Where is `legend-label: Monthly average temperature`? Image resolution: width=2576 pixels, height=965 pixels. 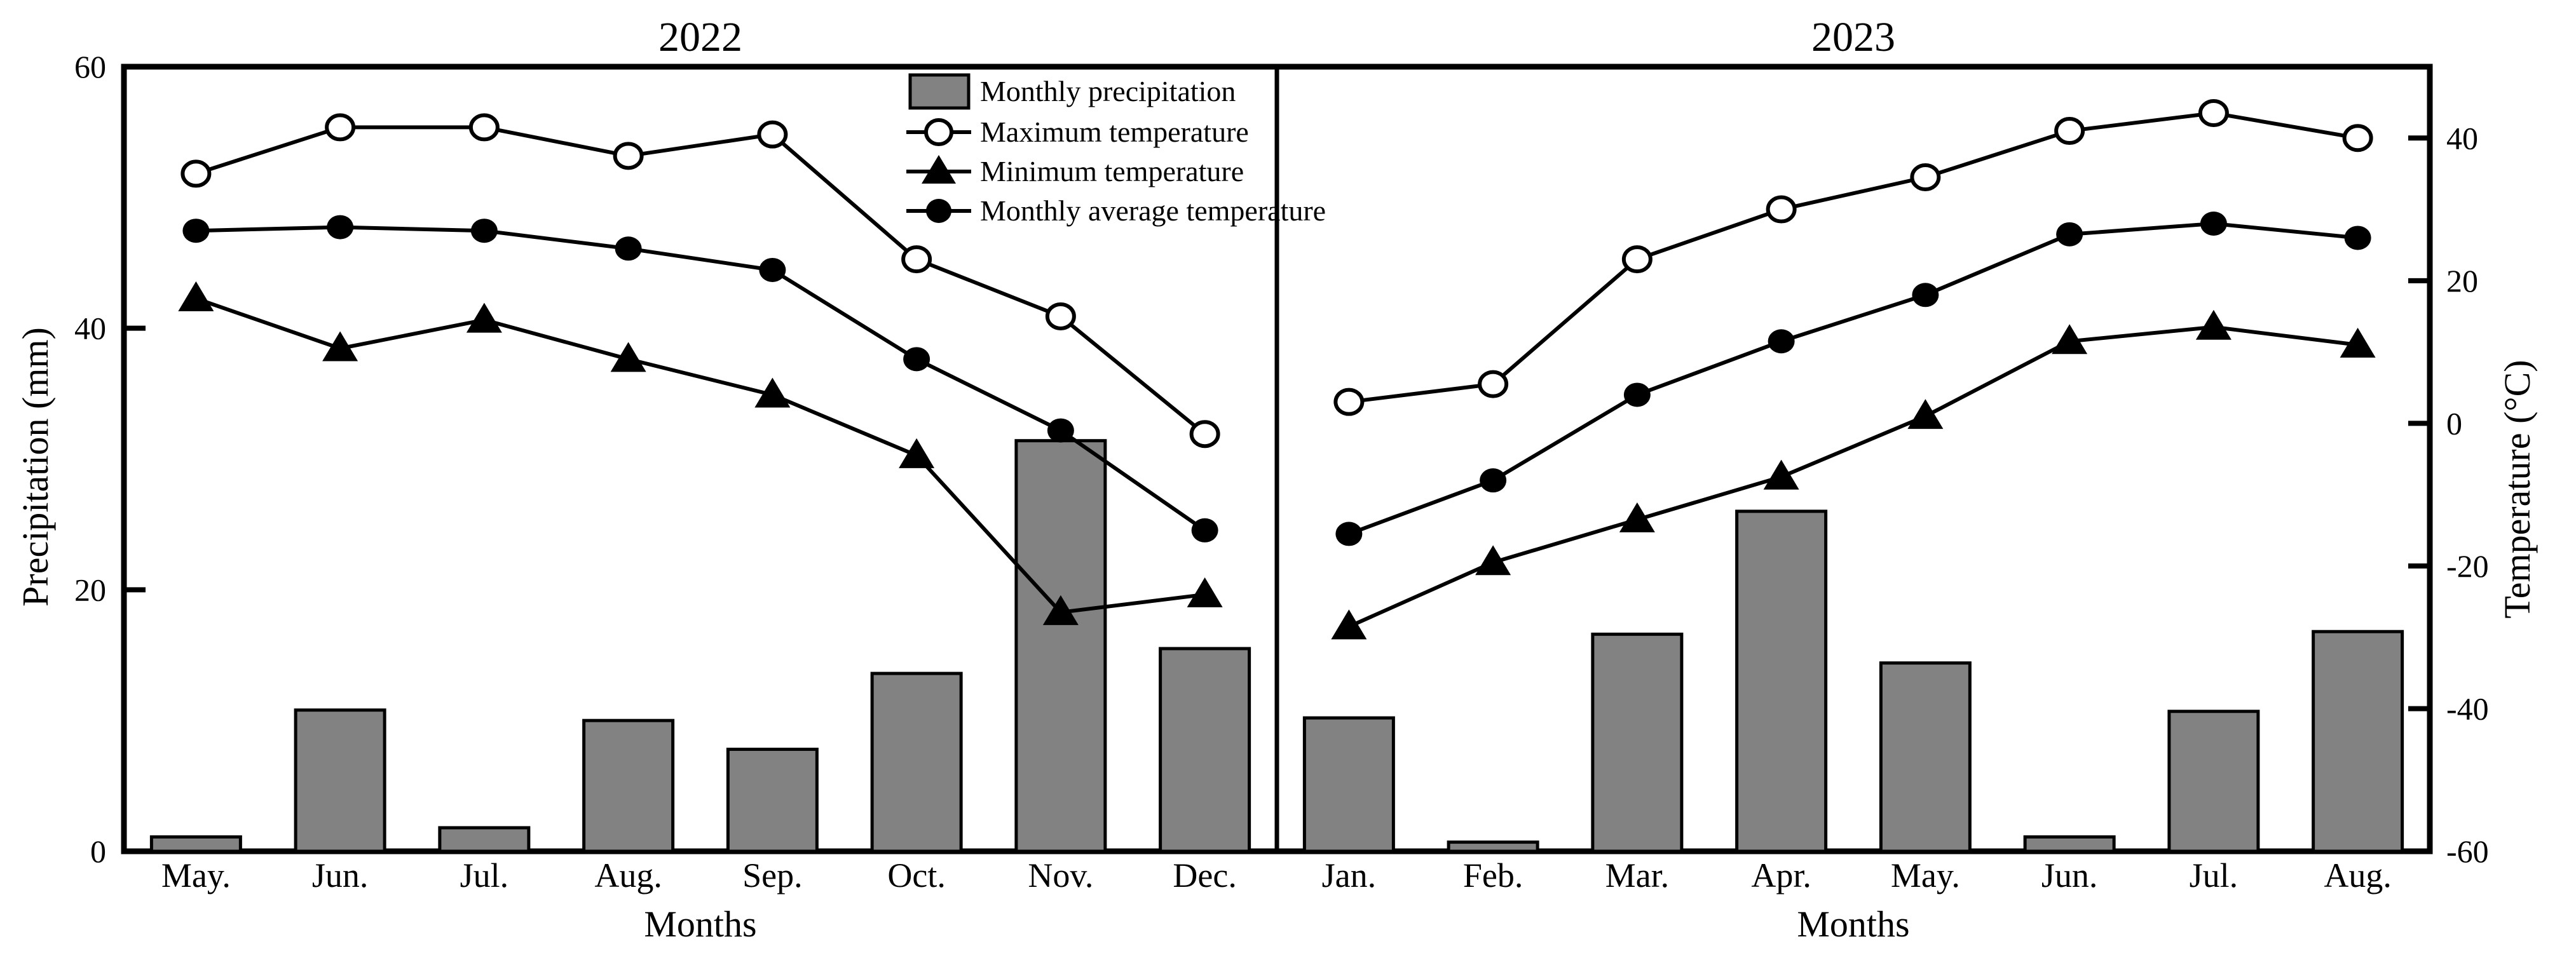 legend-label: Monthly average temperature is located at coordinates (1153, 210).